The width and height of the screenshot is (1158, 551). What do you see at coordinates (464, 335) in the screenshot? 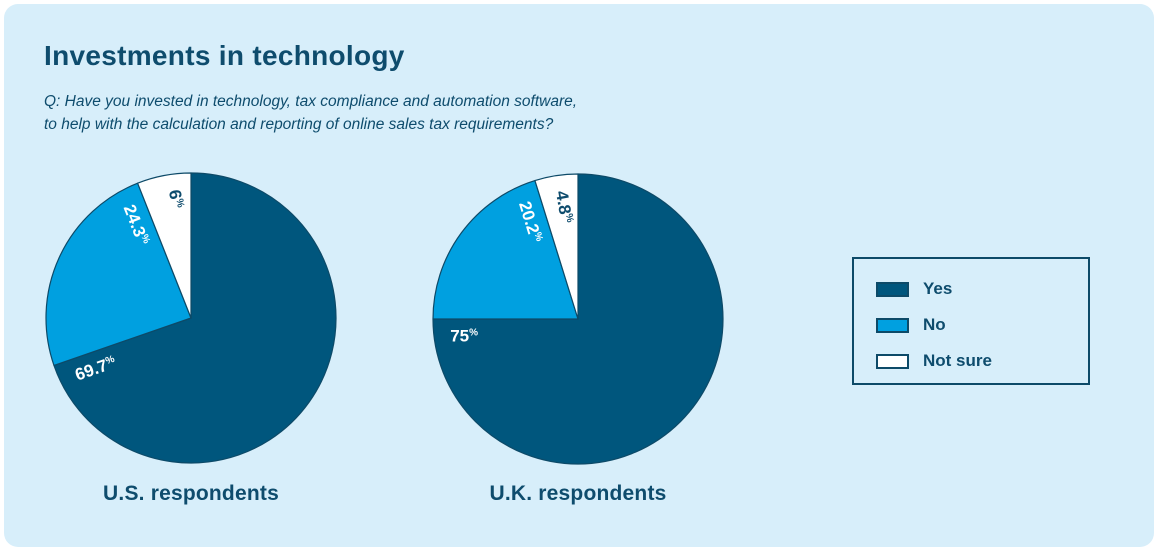
I see `pie-slice-label-yes: 75%` at bounding box center [464, 335].